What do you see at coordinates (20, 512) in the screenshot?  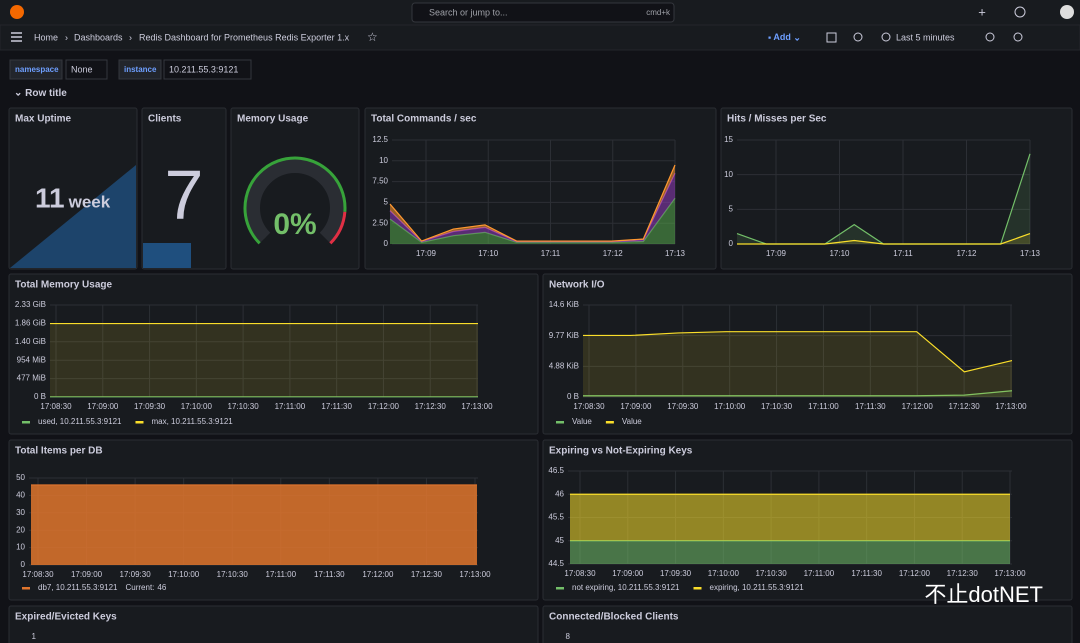 I see `y-tick-label: 30` at bounding box center [20, 512].